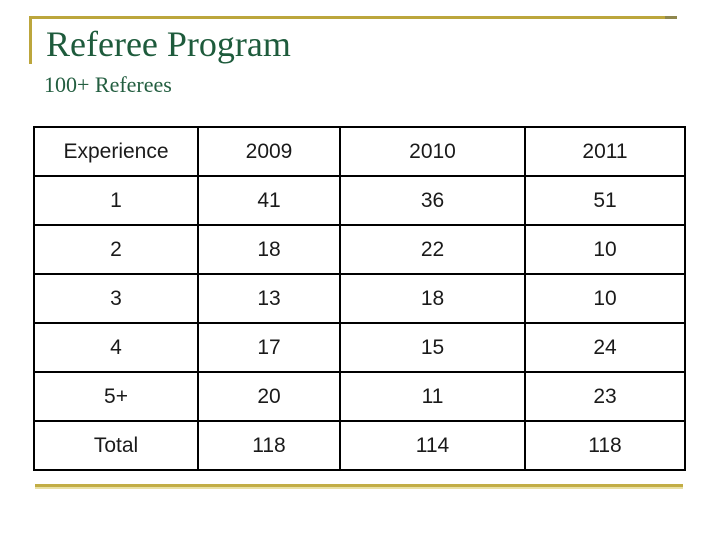  I want to click on slide-title: Referee Program, so click(168, 44).